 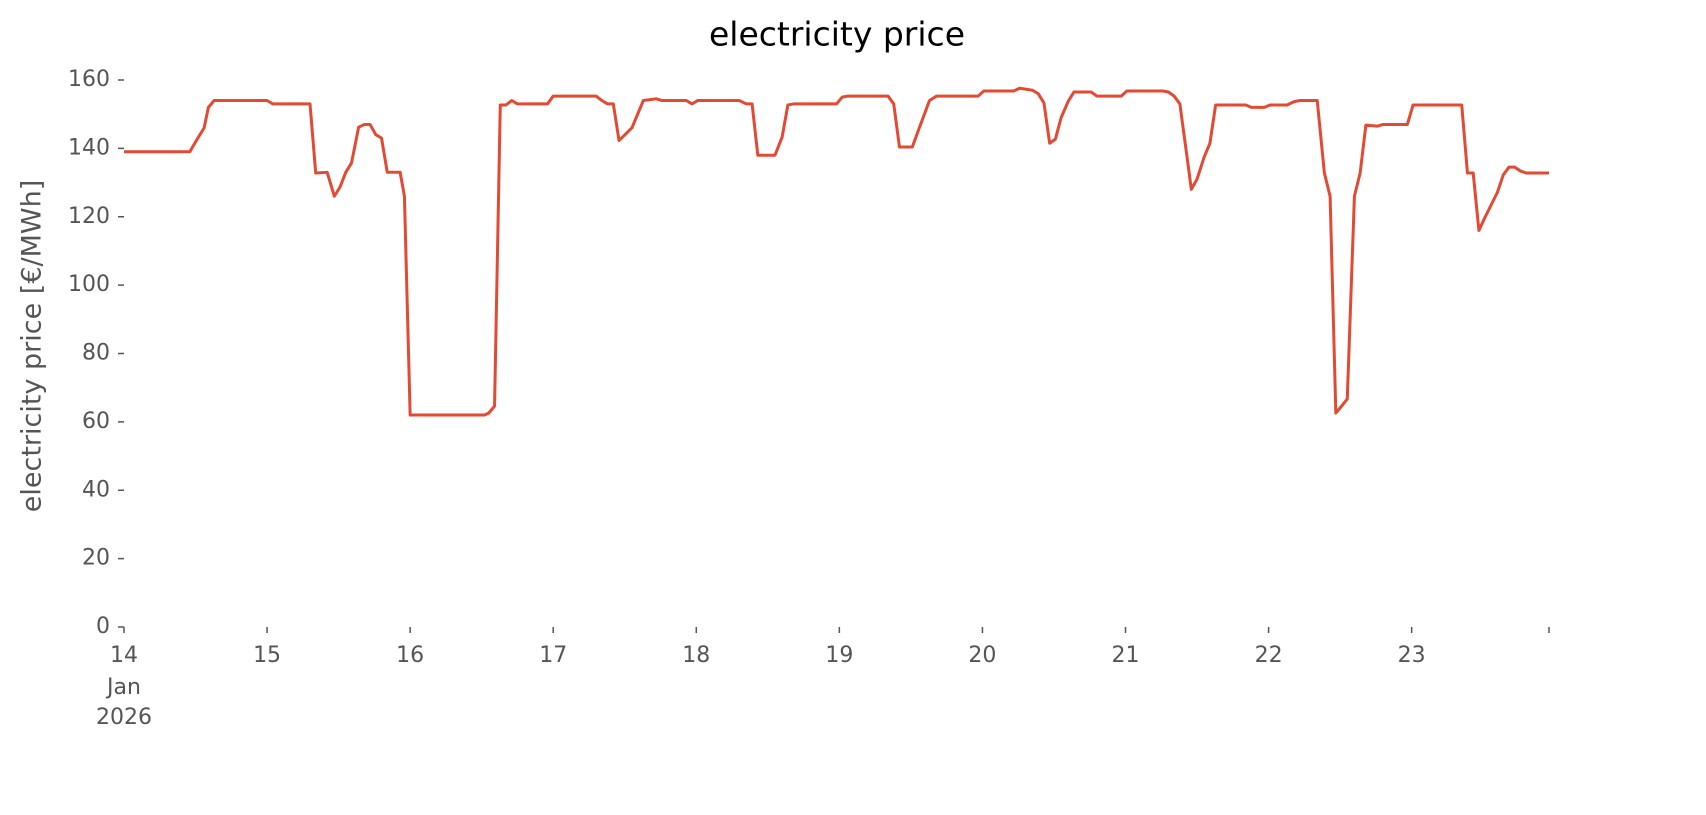 I want to click on y-tick-label: 0, so click(x=103, y=626).